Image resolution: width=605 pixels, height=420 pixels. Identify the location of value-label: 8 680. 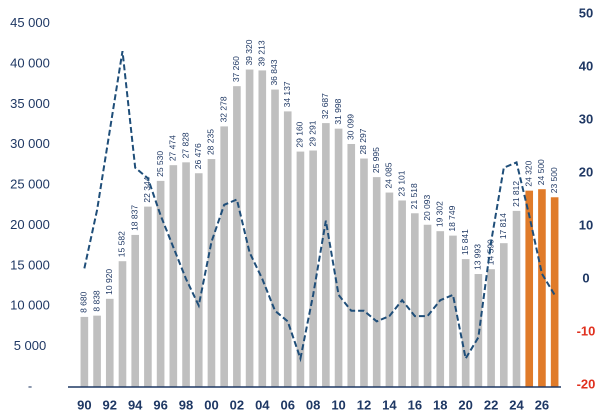
(84, 302).